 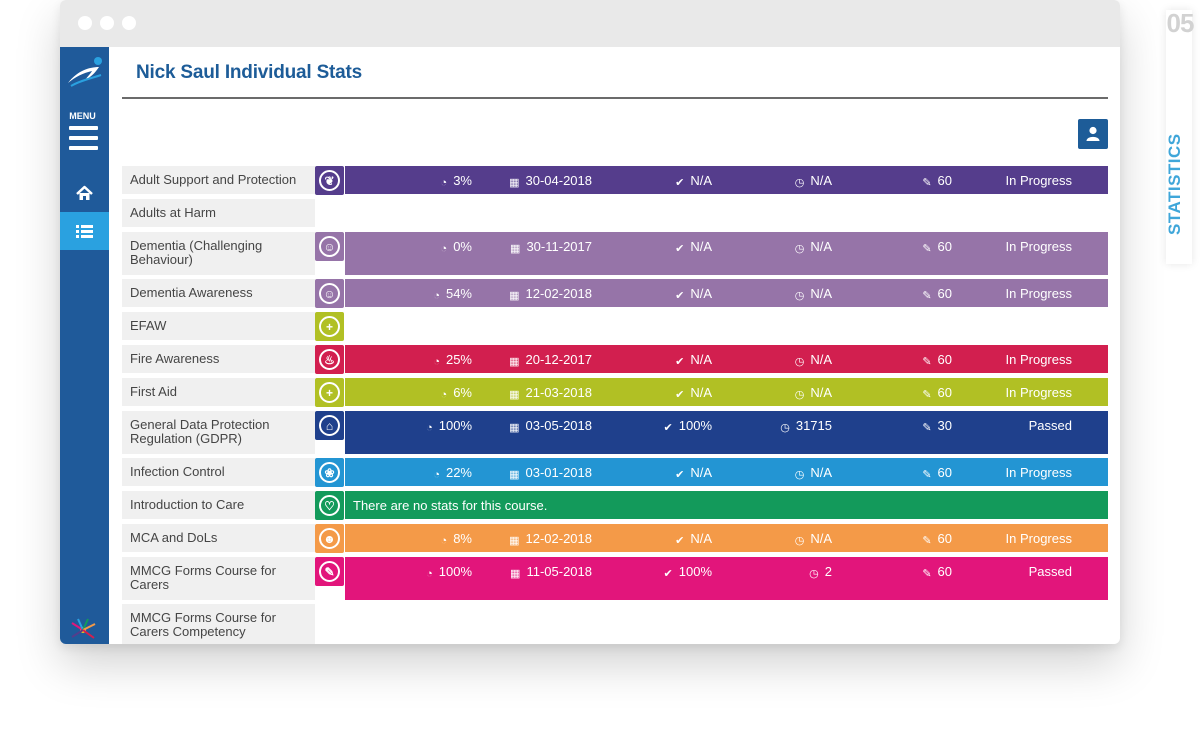 I want to click on stat-edit: ✎ 60, so click(x=937, y=295).